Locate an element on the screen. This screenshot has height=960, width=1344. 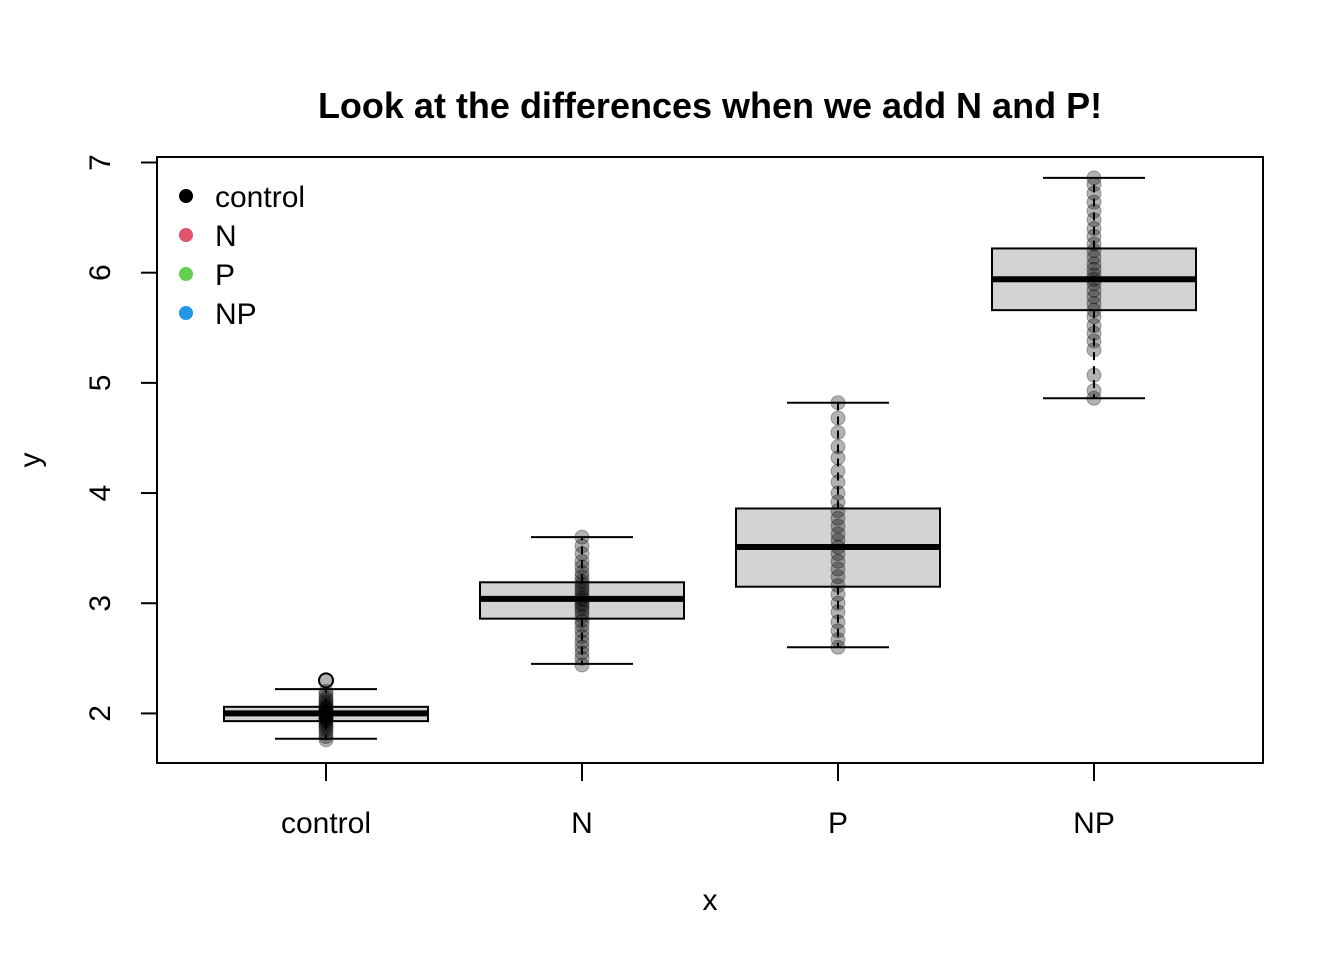
box-N is located at coordinates (582, 600).